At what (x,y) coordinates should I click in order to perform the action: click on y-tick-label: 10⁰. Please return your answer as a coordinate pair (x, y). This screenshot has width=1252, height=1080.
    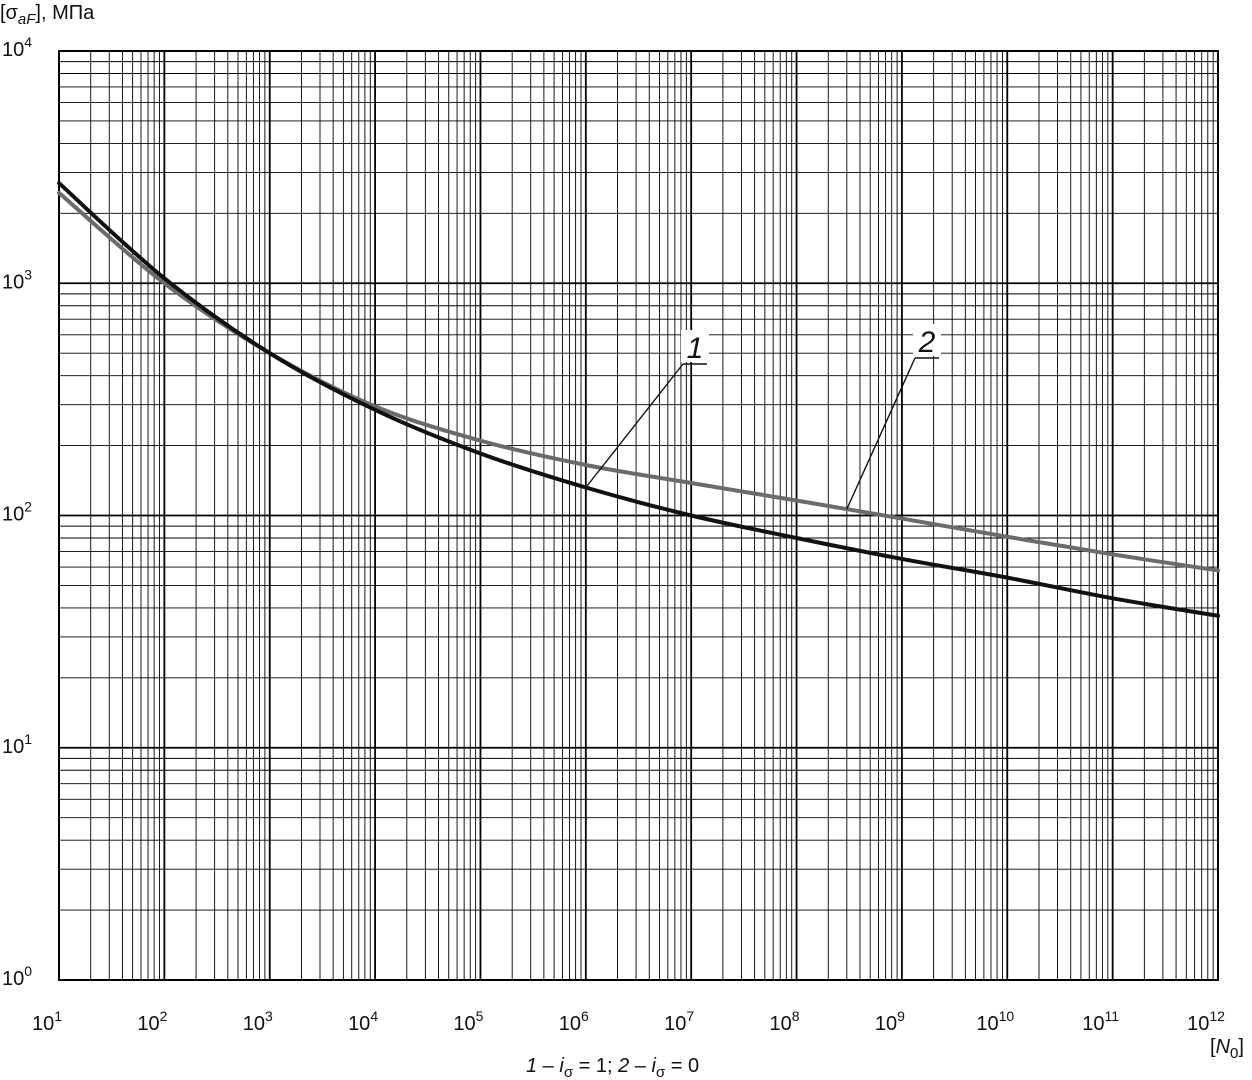
    Looking at the image, I should click on (17, 976).